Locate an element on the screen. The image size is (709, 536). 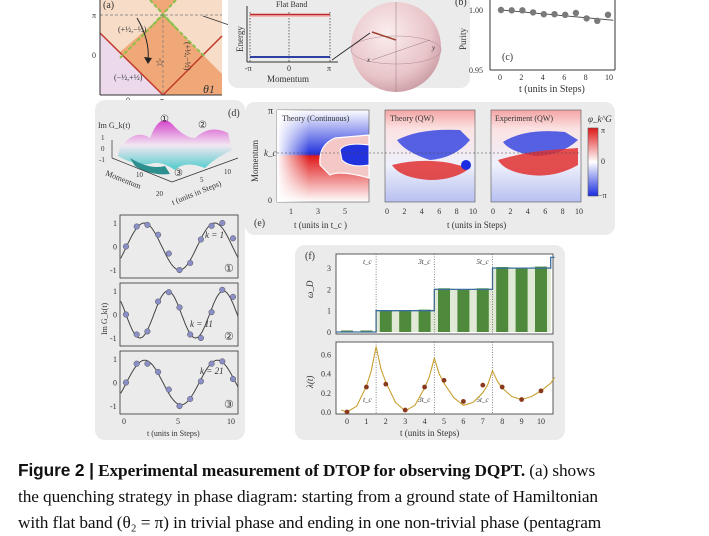
nontrivial-region is located at coordinates (171, 55).